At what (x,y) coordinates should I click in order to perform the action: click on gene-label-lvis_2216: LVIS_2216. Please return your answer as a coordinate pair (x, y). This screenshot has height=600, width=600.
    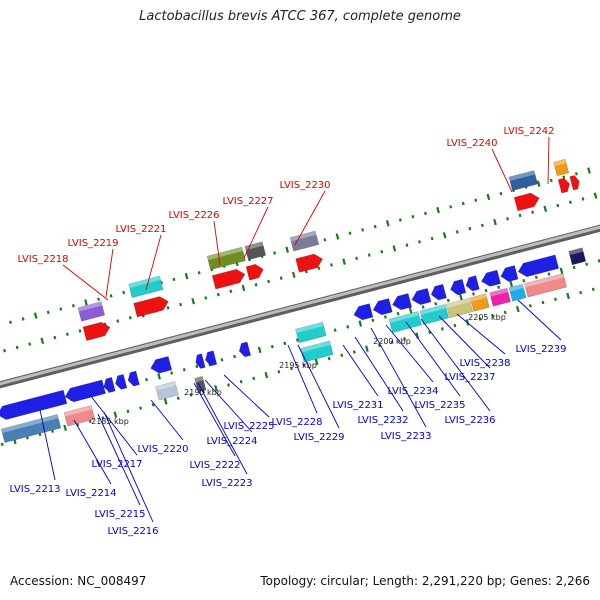
    Looking at the image, I should click on (132, 531).